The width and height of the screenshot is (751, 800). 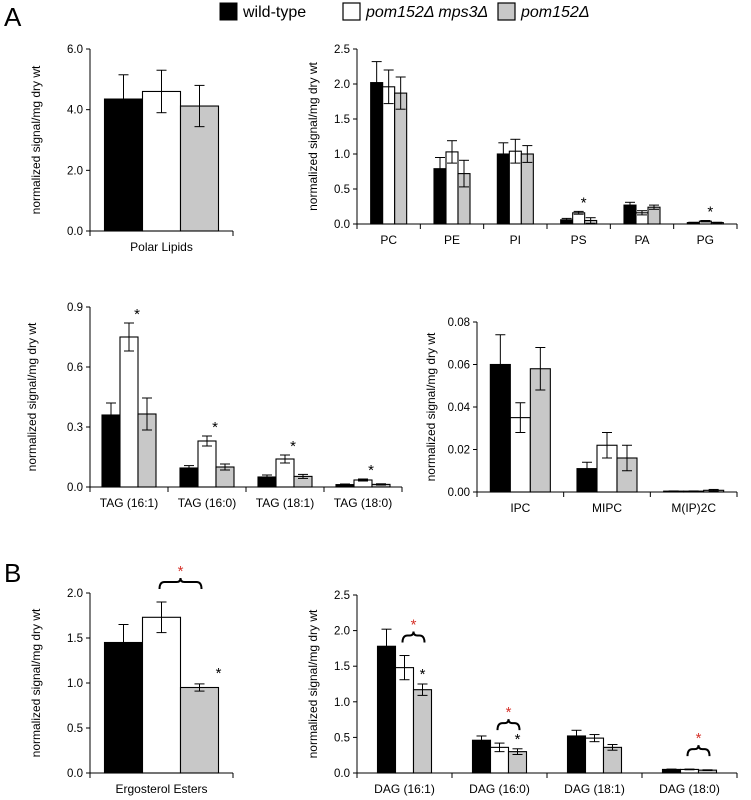 I want to click on bar-pc-pom152, so click(x=401, y=158).